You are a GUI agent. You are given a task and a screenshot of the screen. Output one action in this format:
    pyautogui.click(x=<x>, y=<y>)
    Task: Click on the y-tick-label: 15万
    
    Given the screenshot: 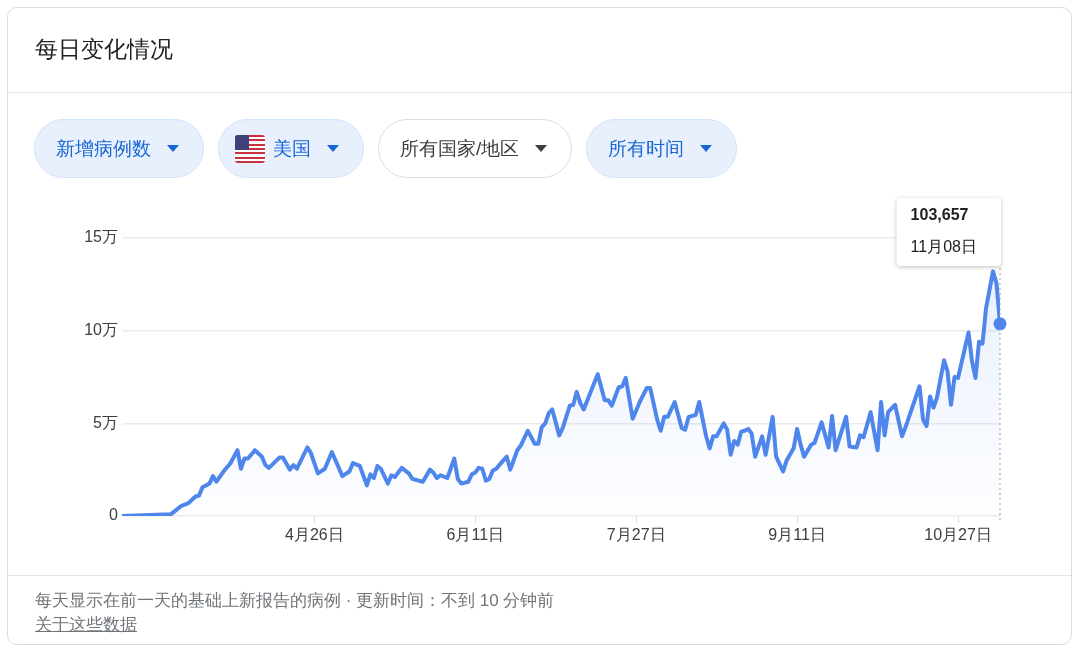 What is the action you would take?
    pyautogui.click(x=101, y=237)
    